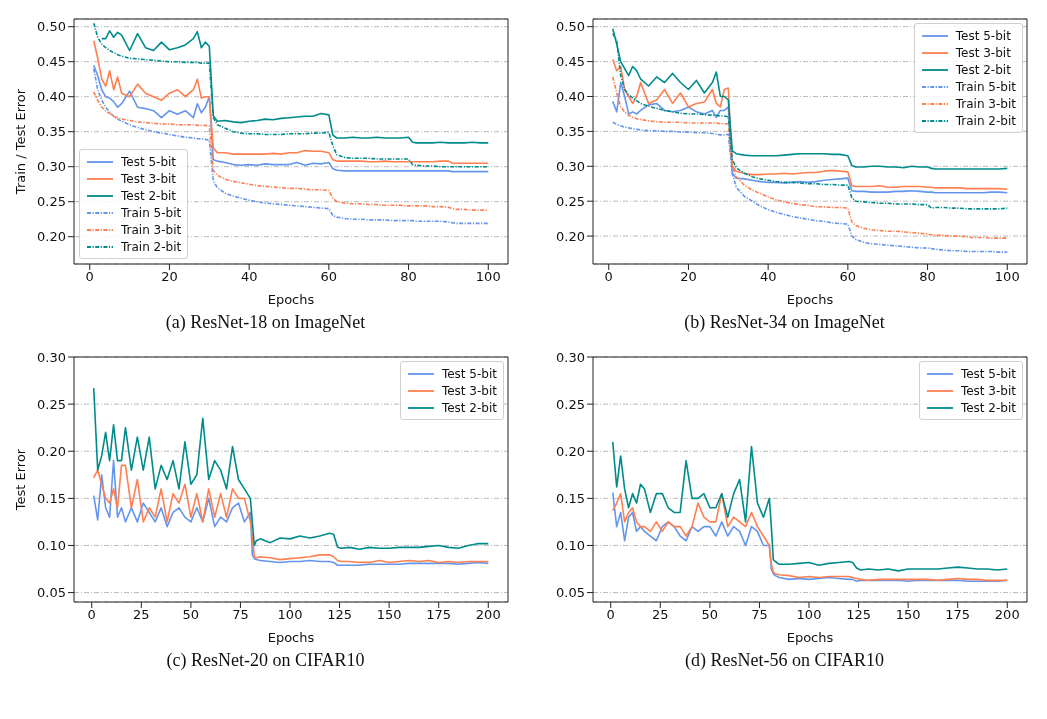 The image size is (1047, 719). Describe the element at coordinates (20, 480) in the screenshot. I see `y-axis-title: Test Error` at that location.